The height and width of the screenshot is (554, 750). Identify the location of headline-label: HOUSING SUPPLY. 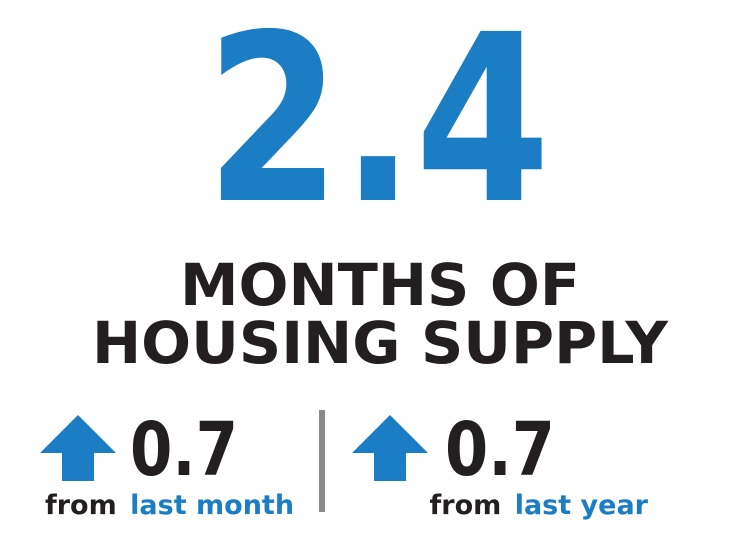
(380, 343).